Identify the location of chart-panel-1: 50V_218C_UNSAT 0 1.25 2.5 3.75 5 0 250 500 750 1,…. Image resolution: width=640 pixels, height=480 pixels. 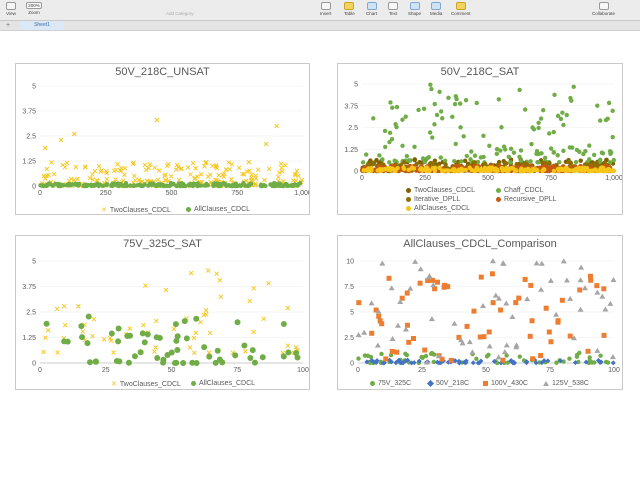
(162, 139).